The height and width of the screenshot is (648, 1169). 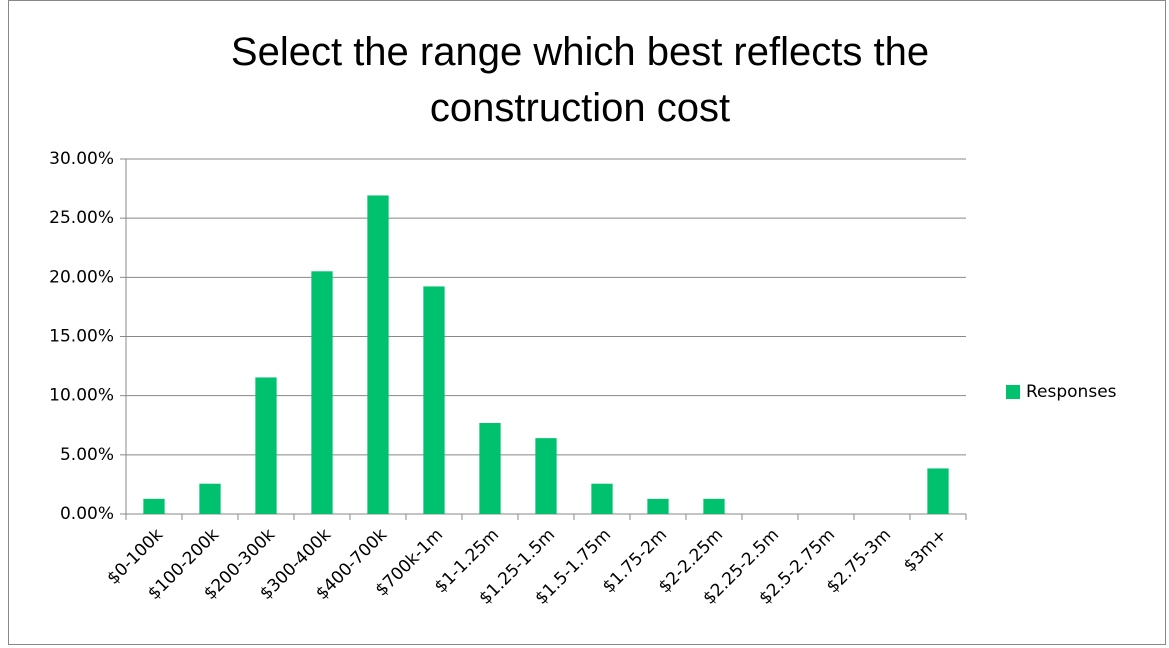 What do you see at coordinates (925, 550) in the screenshot?
I see `x-tick-label: $3m+` at bounding box center [925, 550].